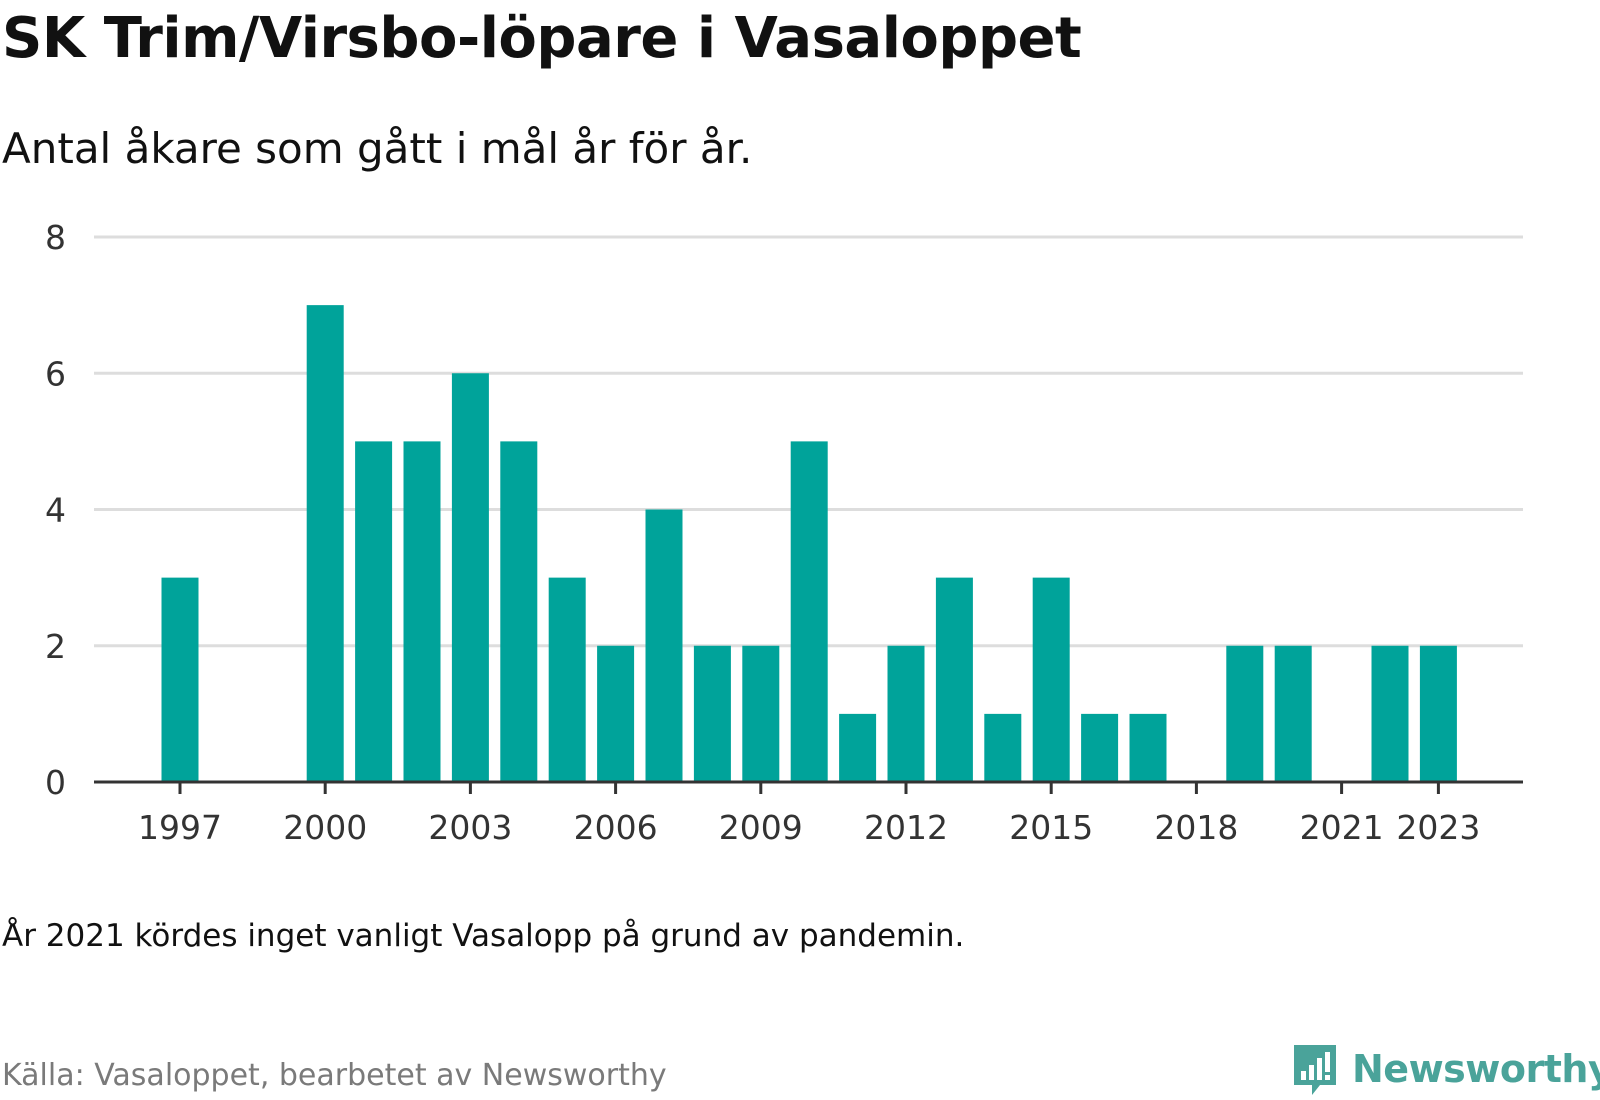 Image resolution: width=1600 pixels, height=1100 pixels. What do you see at coordinates (616, 827) in the screenshot?
I see `x-tick-label-2006: 2006` at bounding box center [616, 827].